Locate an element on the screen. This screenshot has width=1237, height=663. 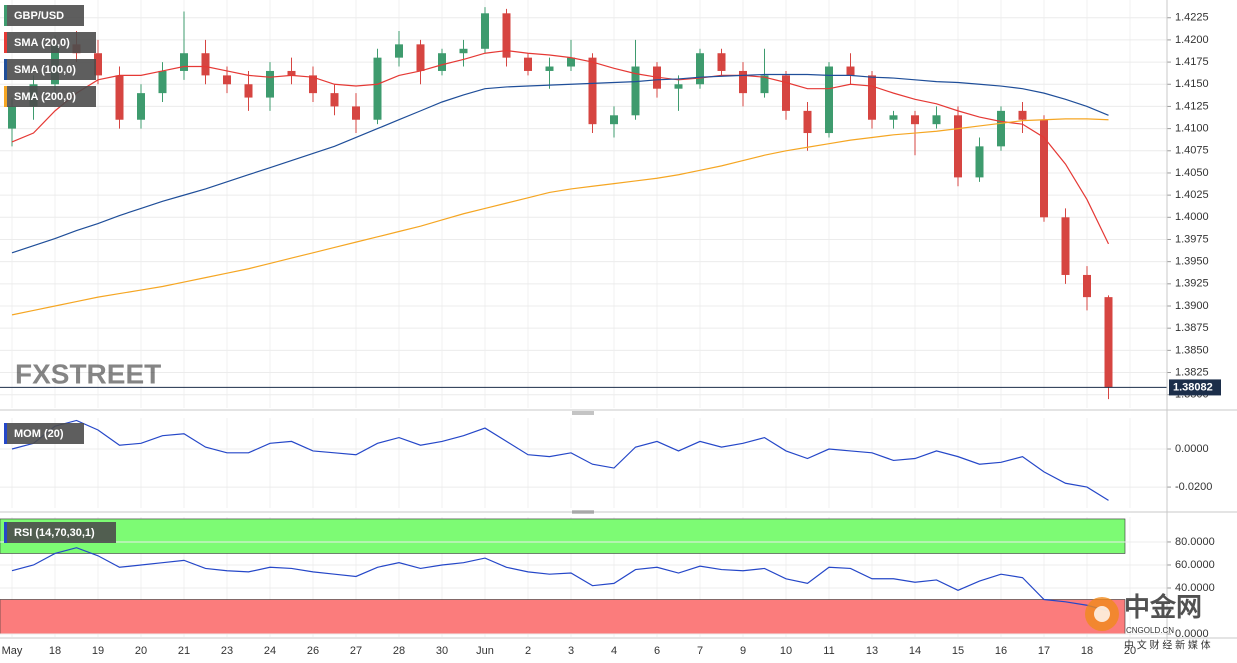
legend-label: RSI (14,70,30,1) is located at coordinates (54, 533).